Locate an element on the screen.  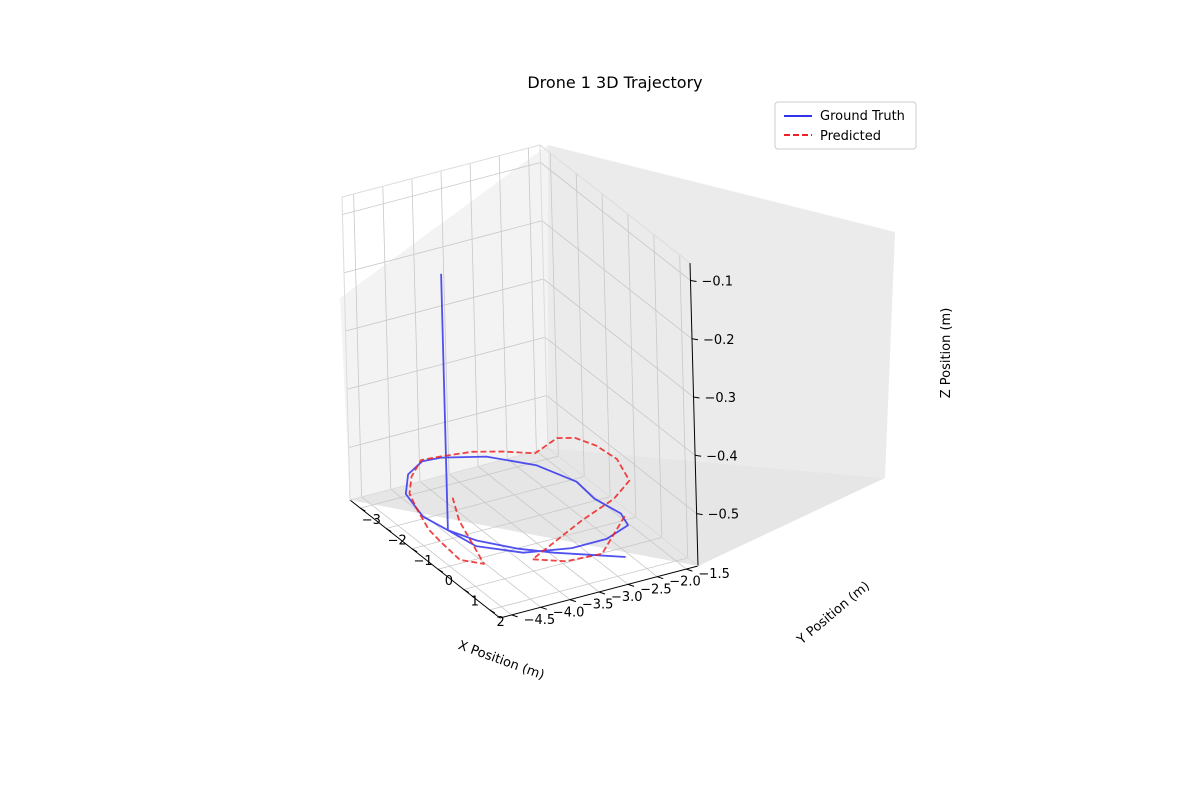
y-tick-label: −2.0 is located at coordinates (685, 582).